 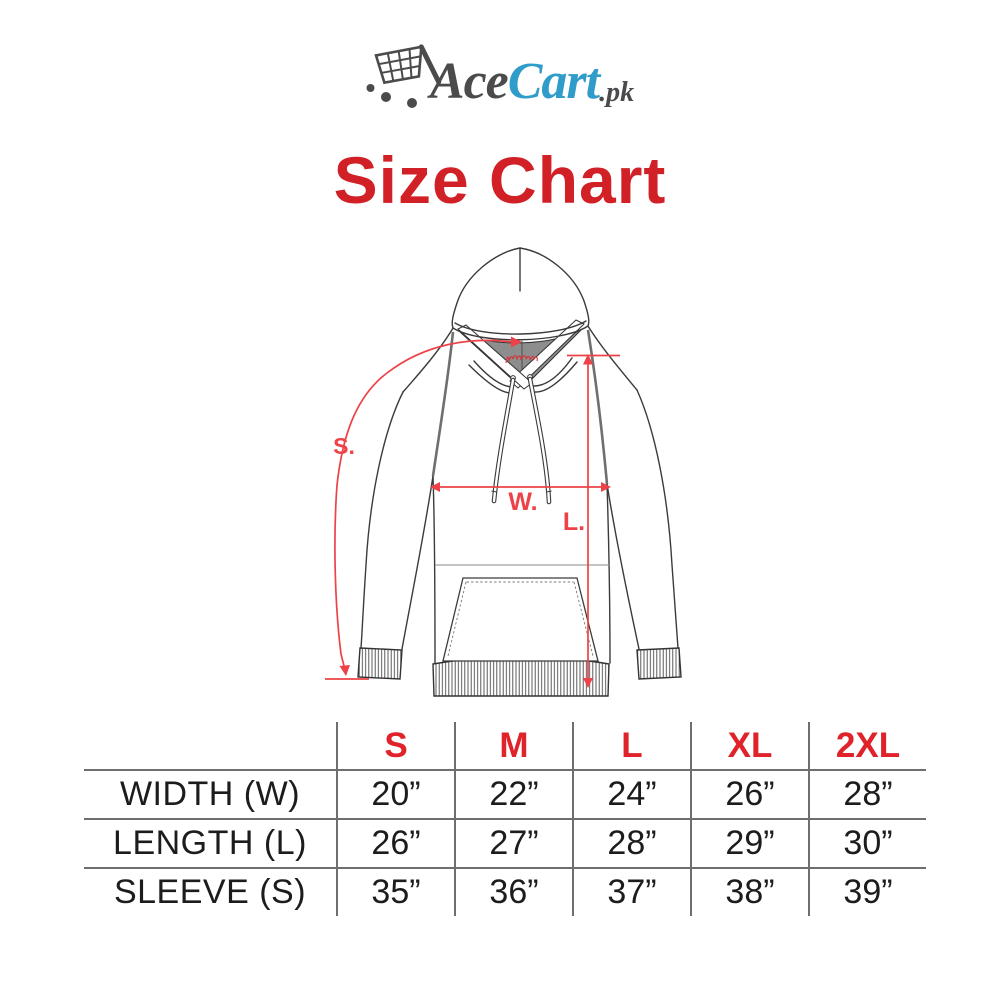 What do you see at coordinates (469, 81) in the screenshot?
I see `logo-text-ace: Ace` at bounding box center [469, 81].